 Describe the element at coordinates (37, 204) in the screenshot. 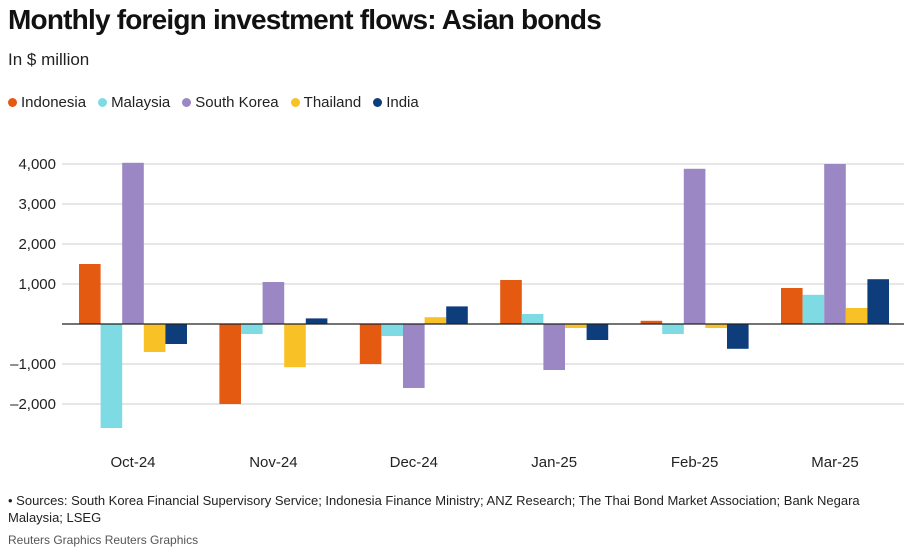

I see `y-tick-label: 3,000` at that location.